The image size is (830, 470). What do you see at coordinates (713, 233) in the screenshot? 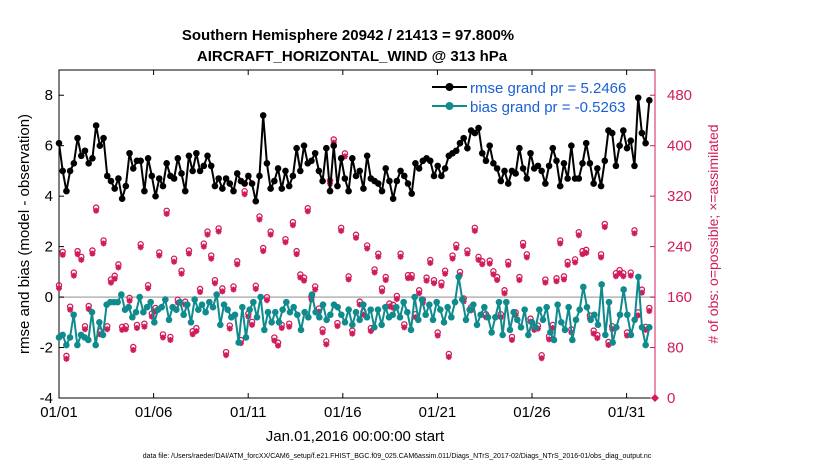
I see `y2-axis-label: # of obs: o=possible; ×=assimilated` at bounding box center [713, 233].